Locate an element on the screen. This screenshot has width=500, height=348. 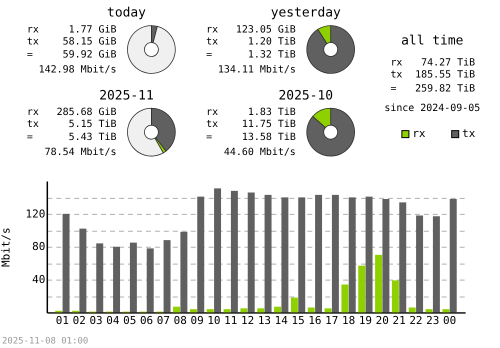
text: since 2024-09-05 is located at coordinates (432, 108).